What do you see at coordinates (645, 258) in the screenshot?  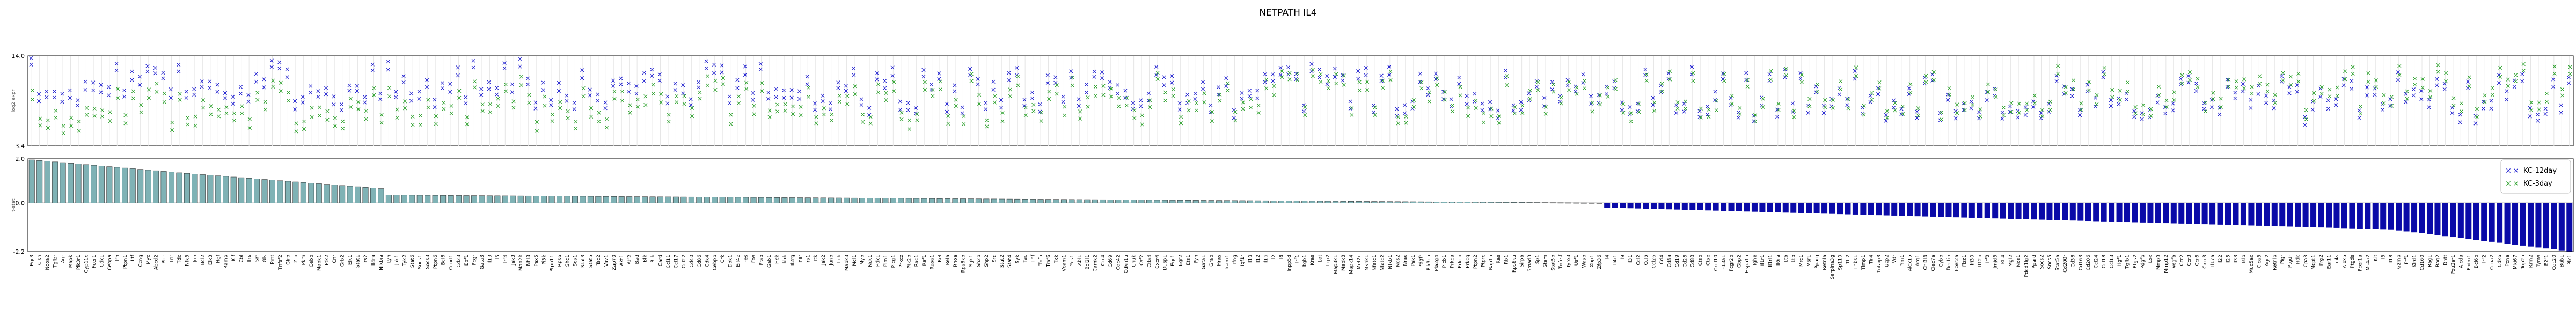 I see `gene-label: Blk` at bounding box center [645, 258].